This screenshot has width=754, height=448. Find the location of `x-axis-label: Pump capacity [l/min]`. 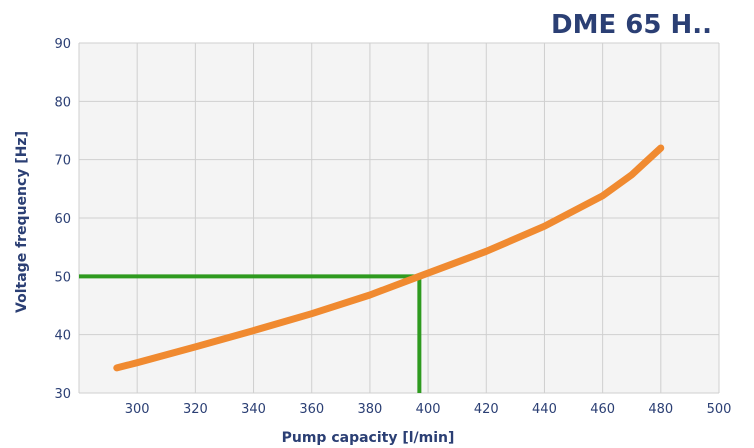

x-axis-label: Pump capacity [l/min] is located at coordinates (368, 438).